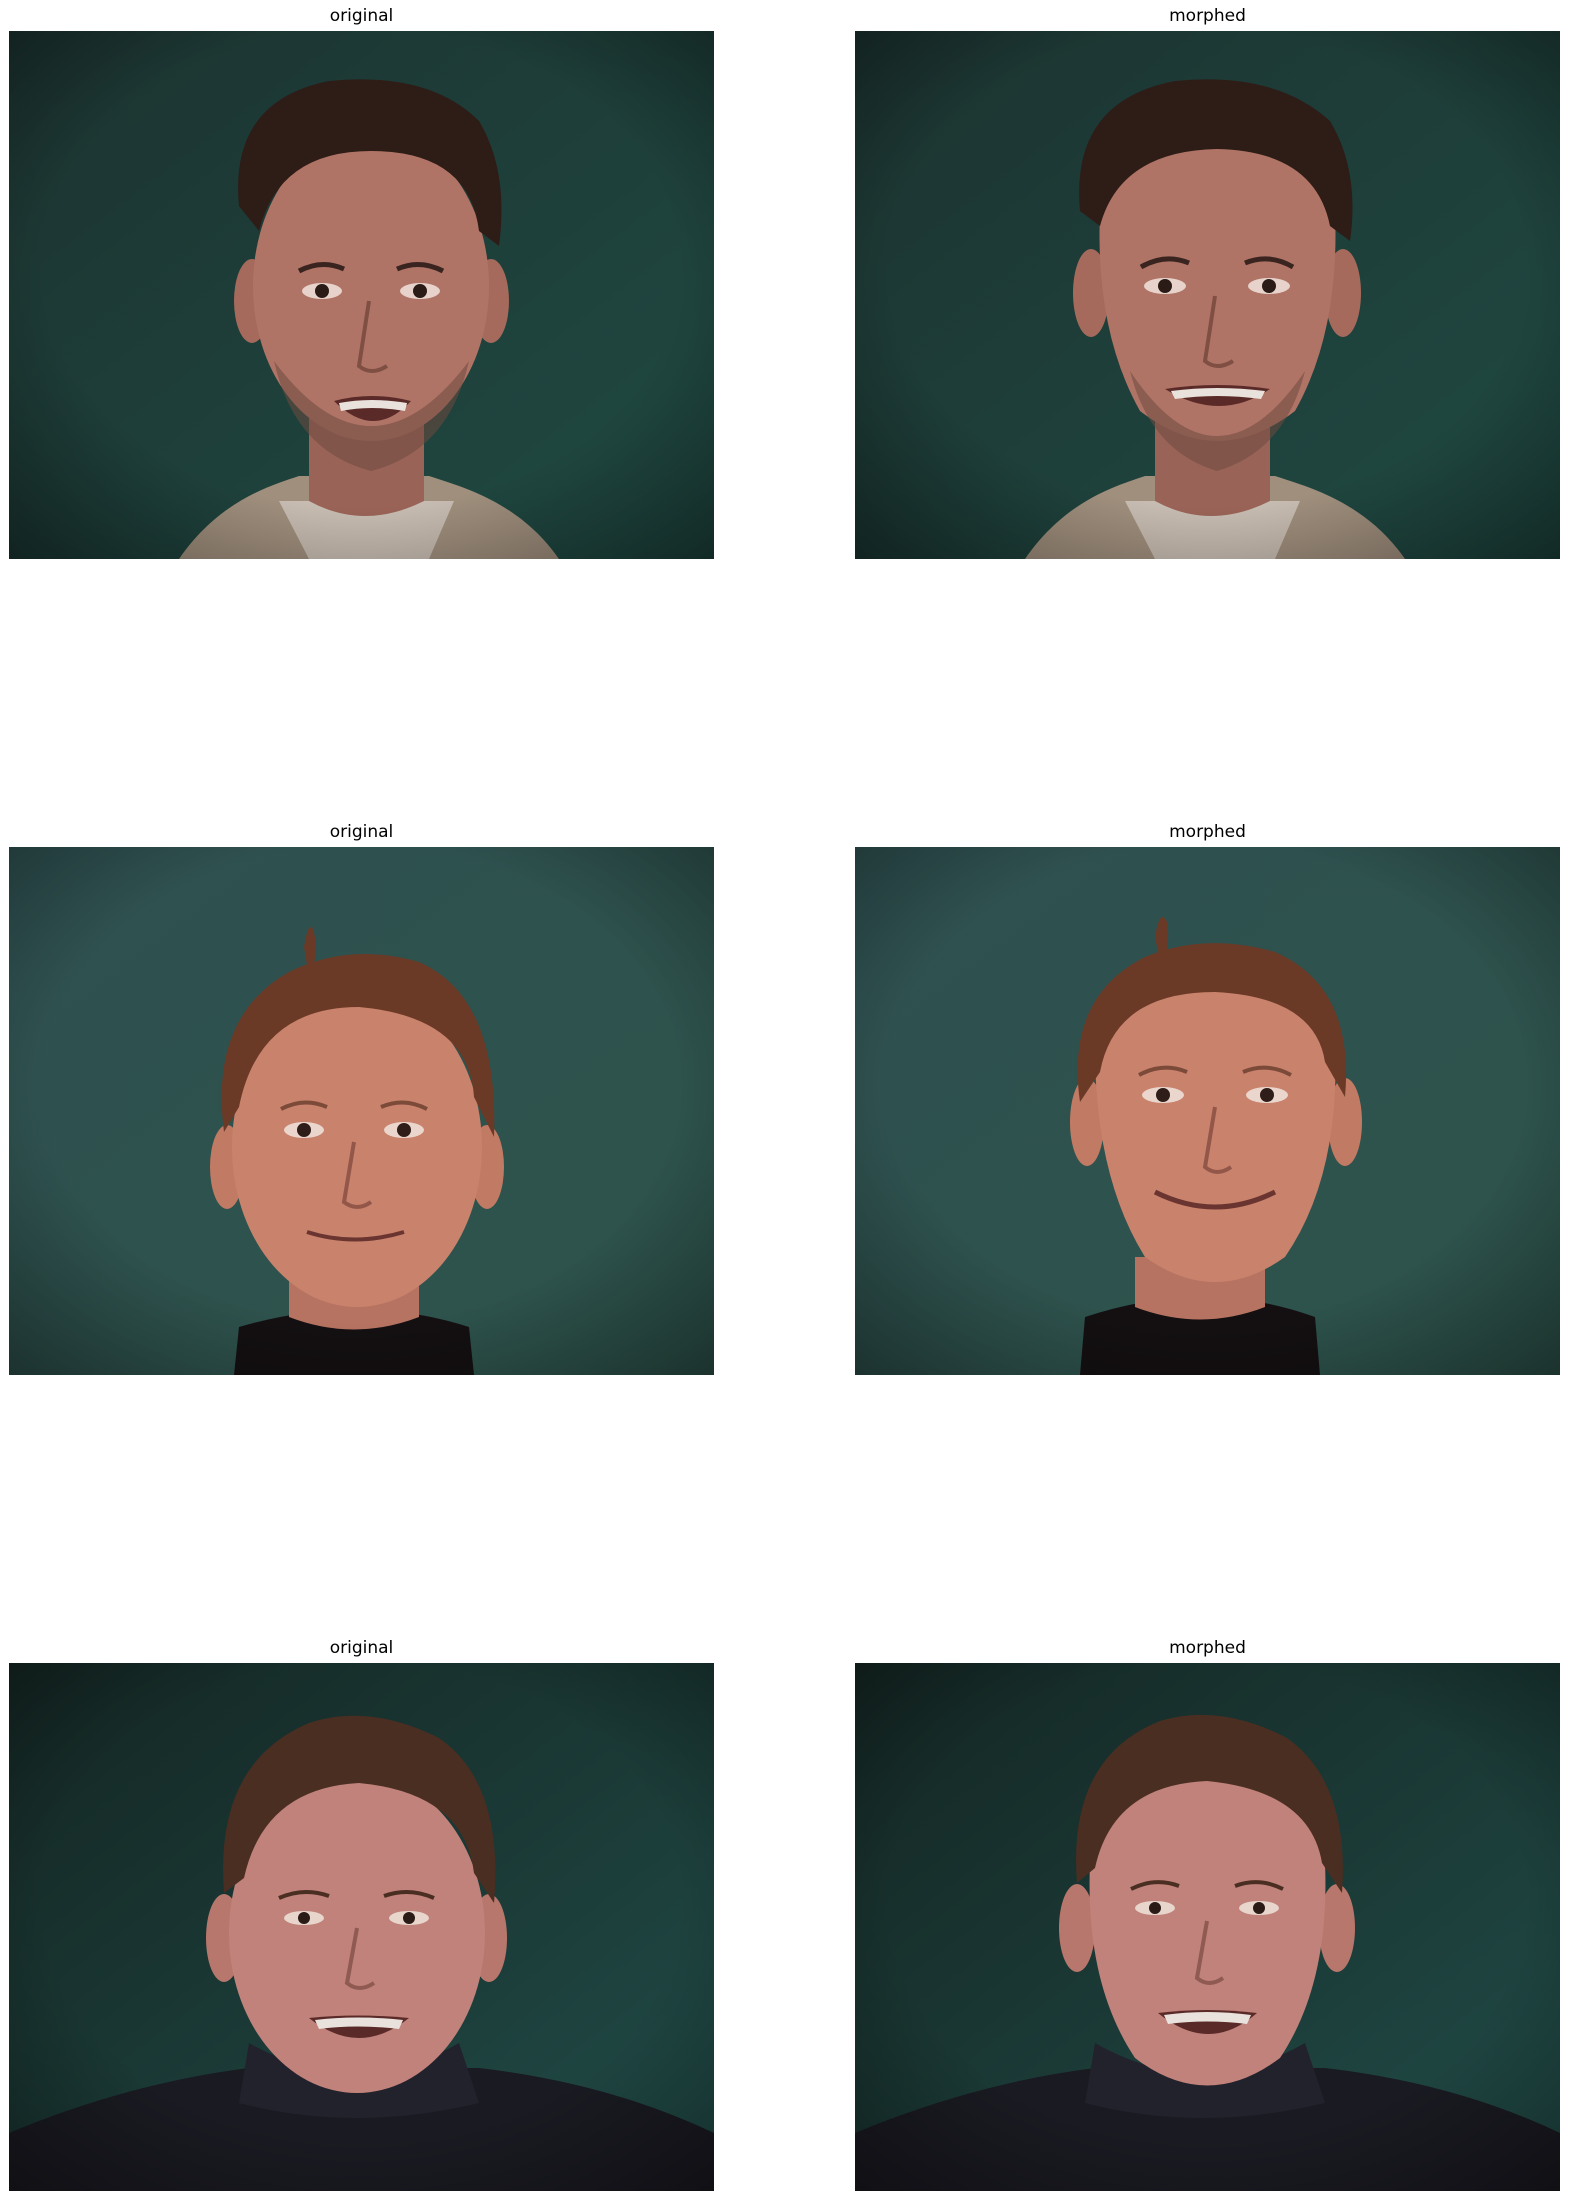  What do you see at coordinates (361, 832) in the screenshot?
I see `panel-title-original-2: original` at bounding box center [361, 832].